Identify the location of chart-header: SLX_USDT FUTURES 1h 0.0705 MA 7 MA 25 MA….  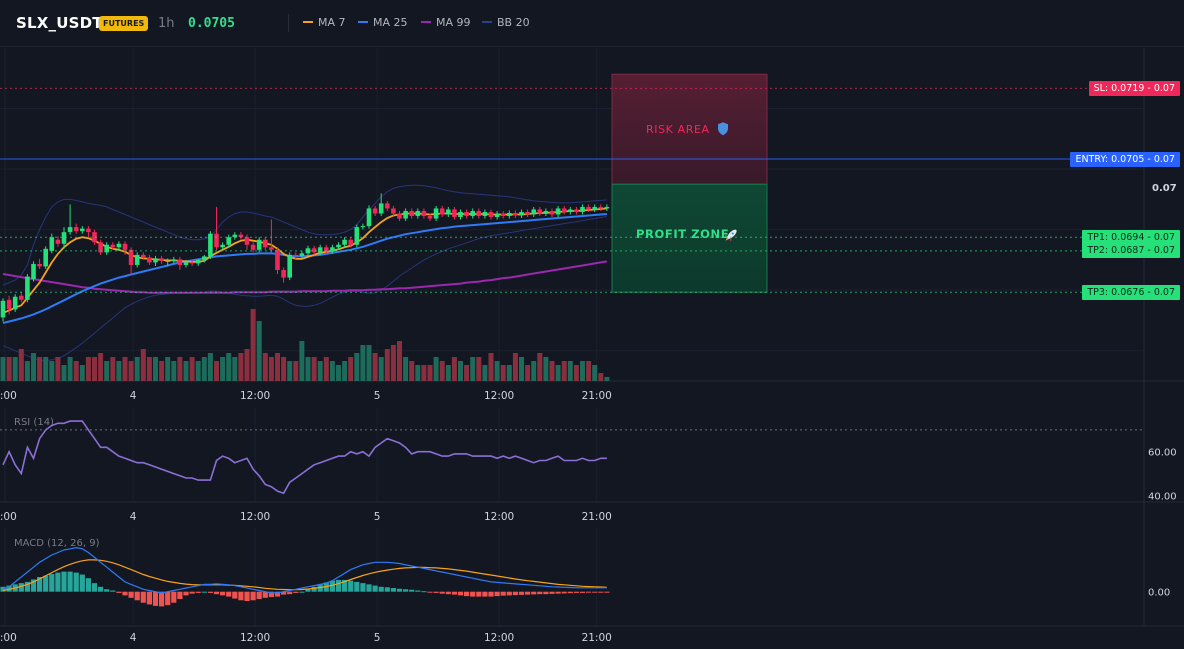
(592, 23).